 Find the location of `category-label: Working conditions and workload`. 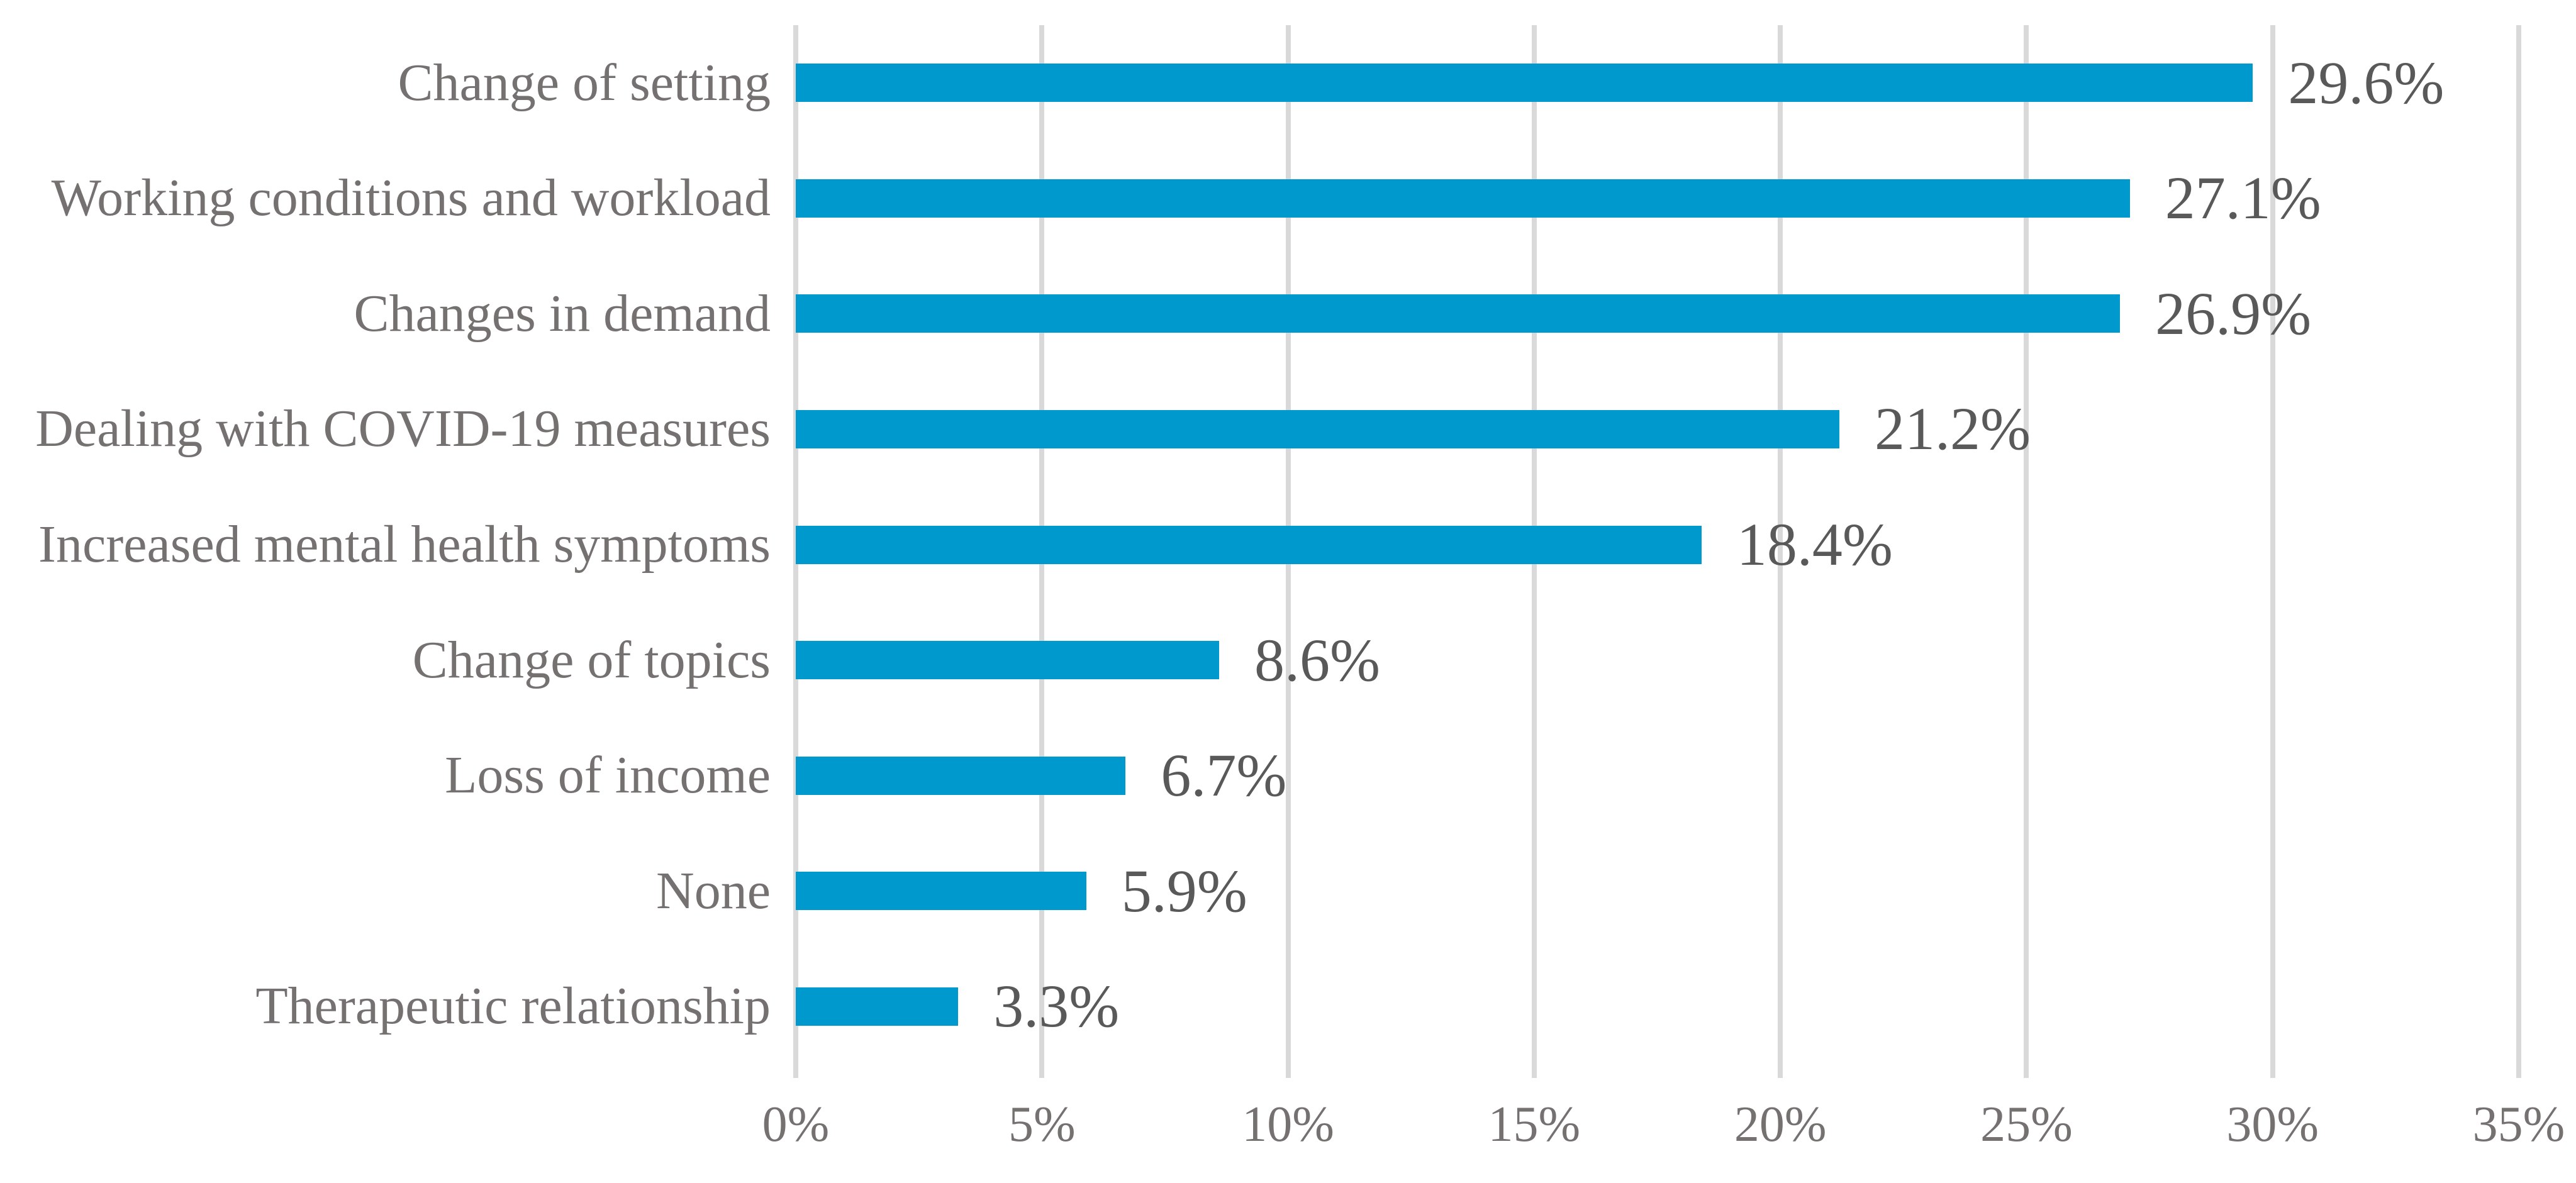

category-label: Working conditions and workload is located at coordinates (411, 198).